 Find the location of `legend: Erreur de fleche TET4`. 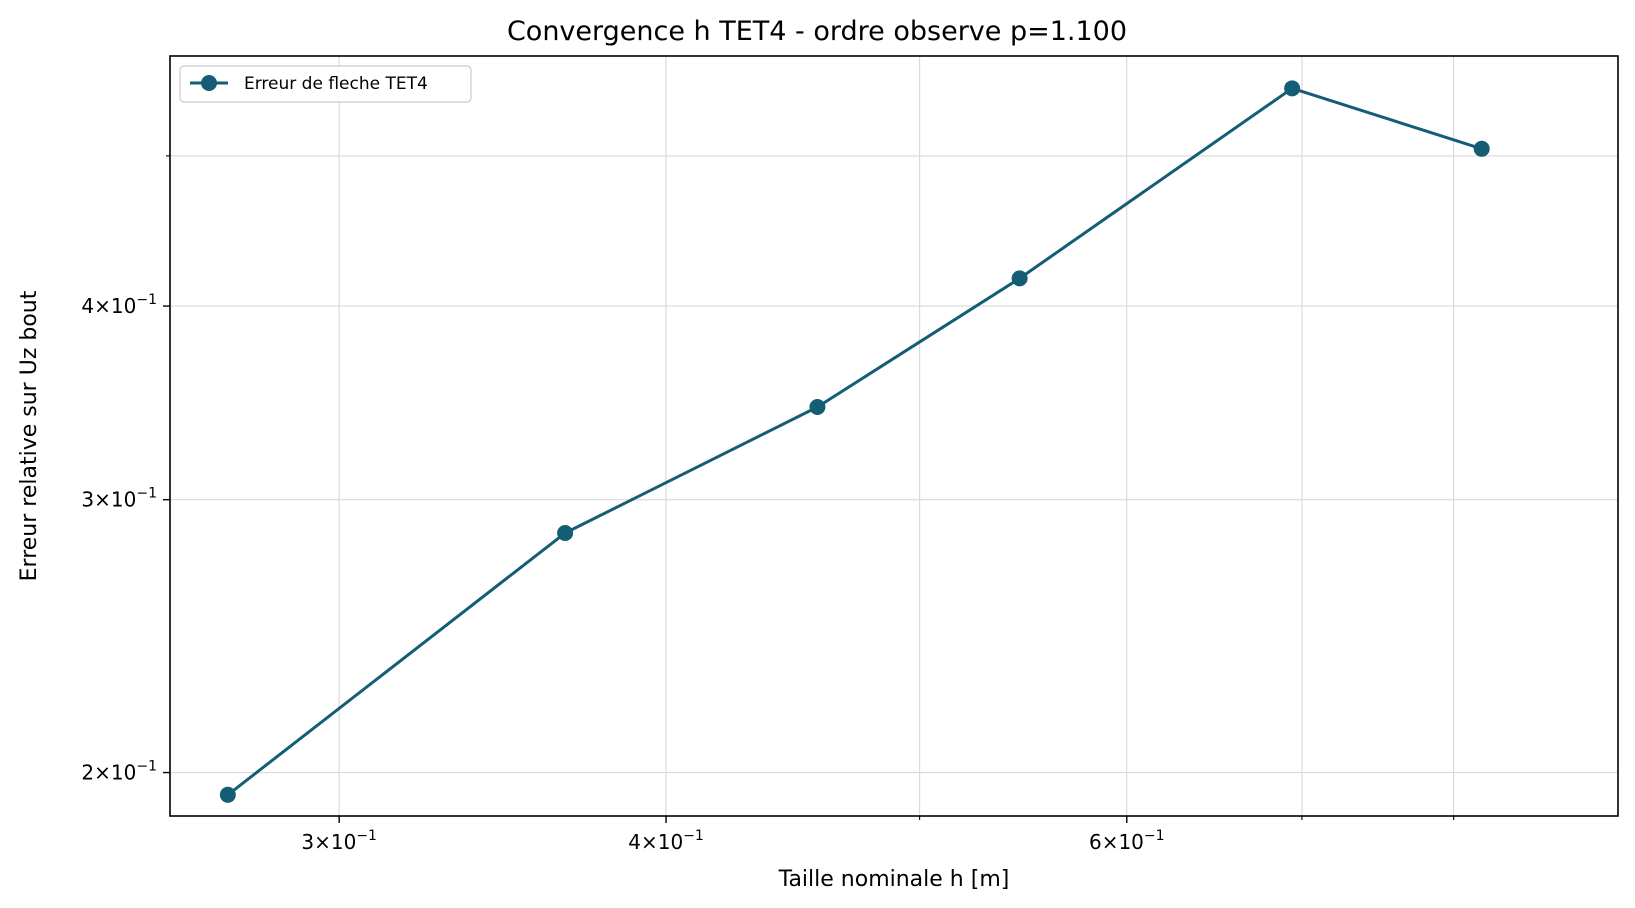

legend: Erreur de fleche TET4 is located at coordinates (325, 84).